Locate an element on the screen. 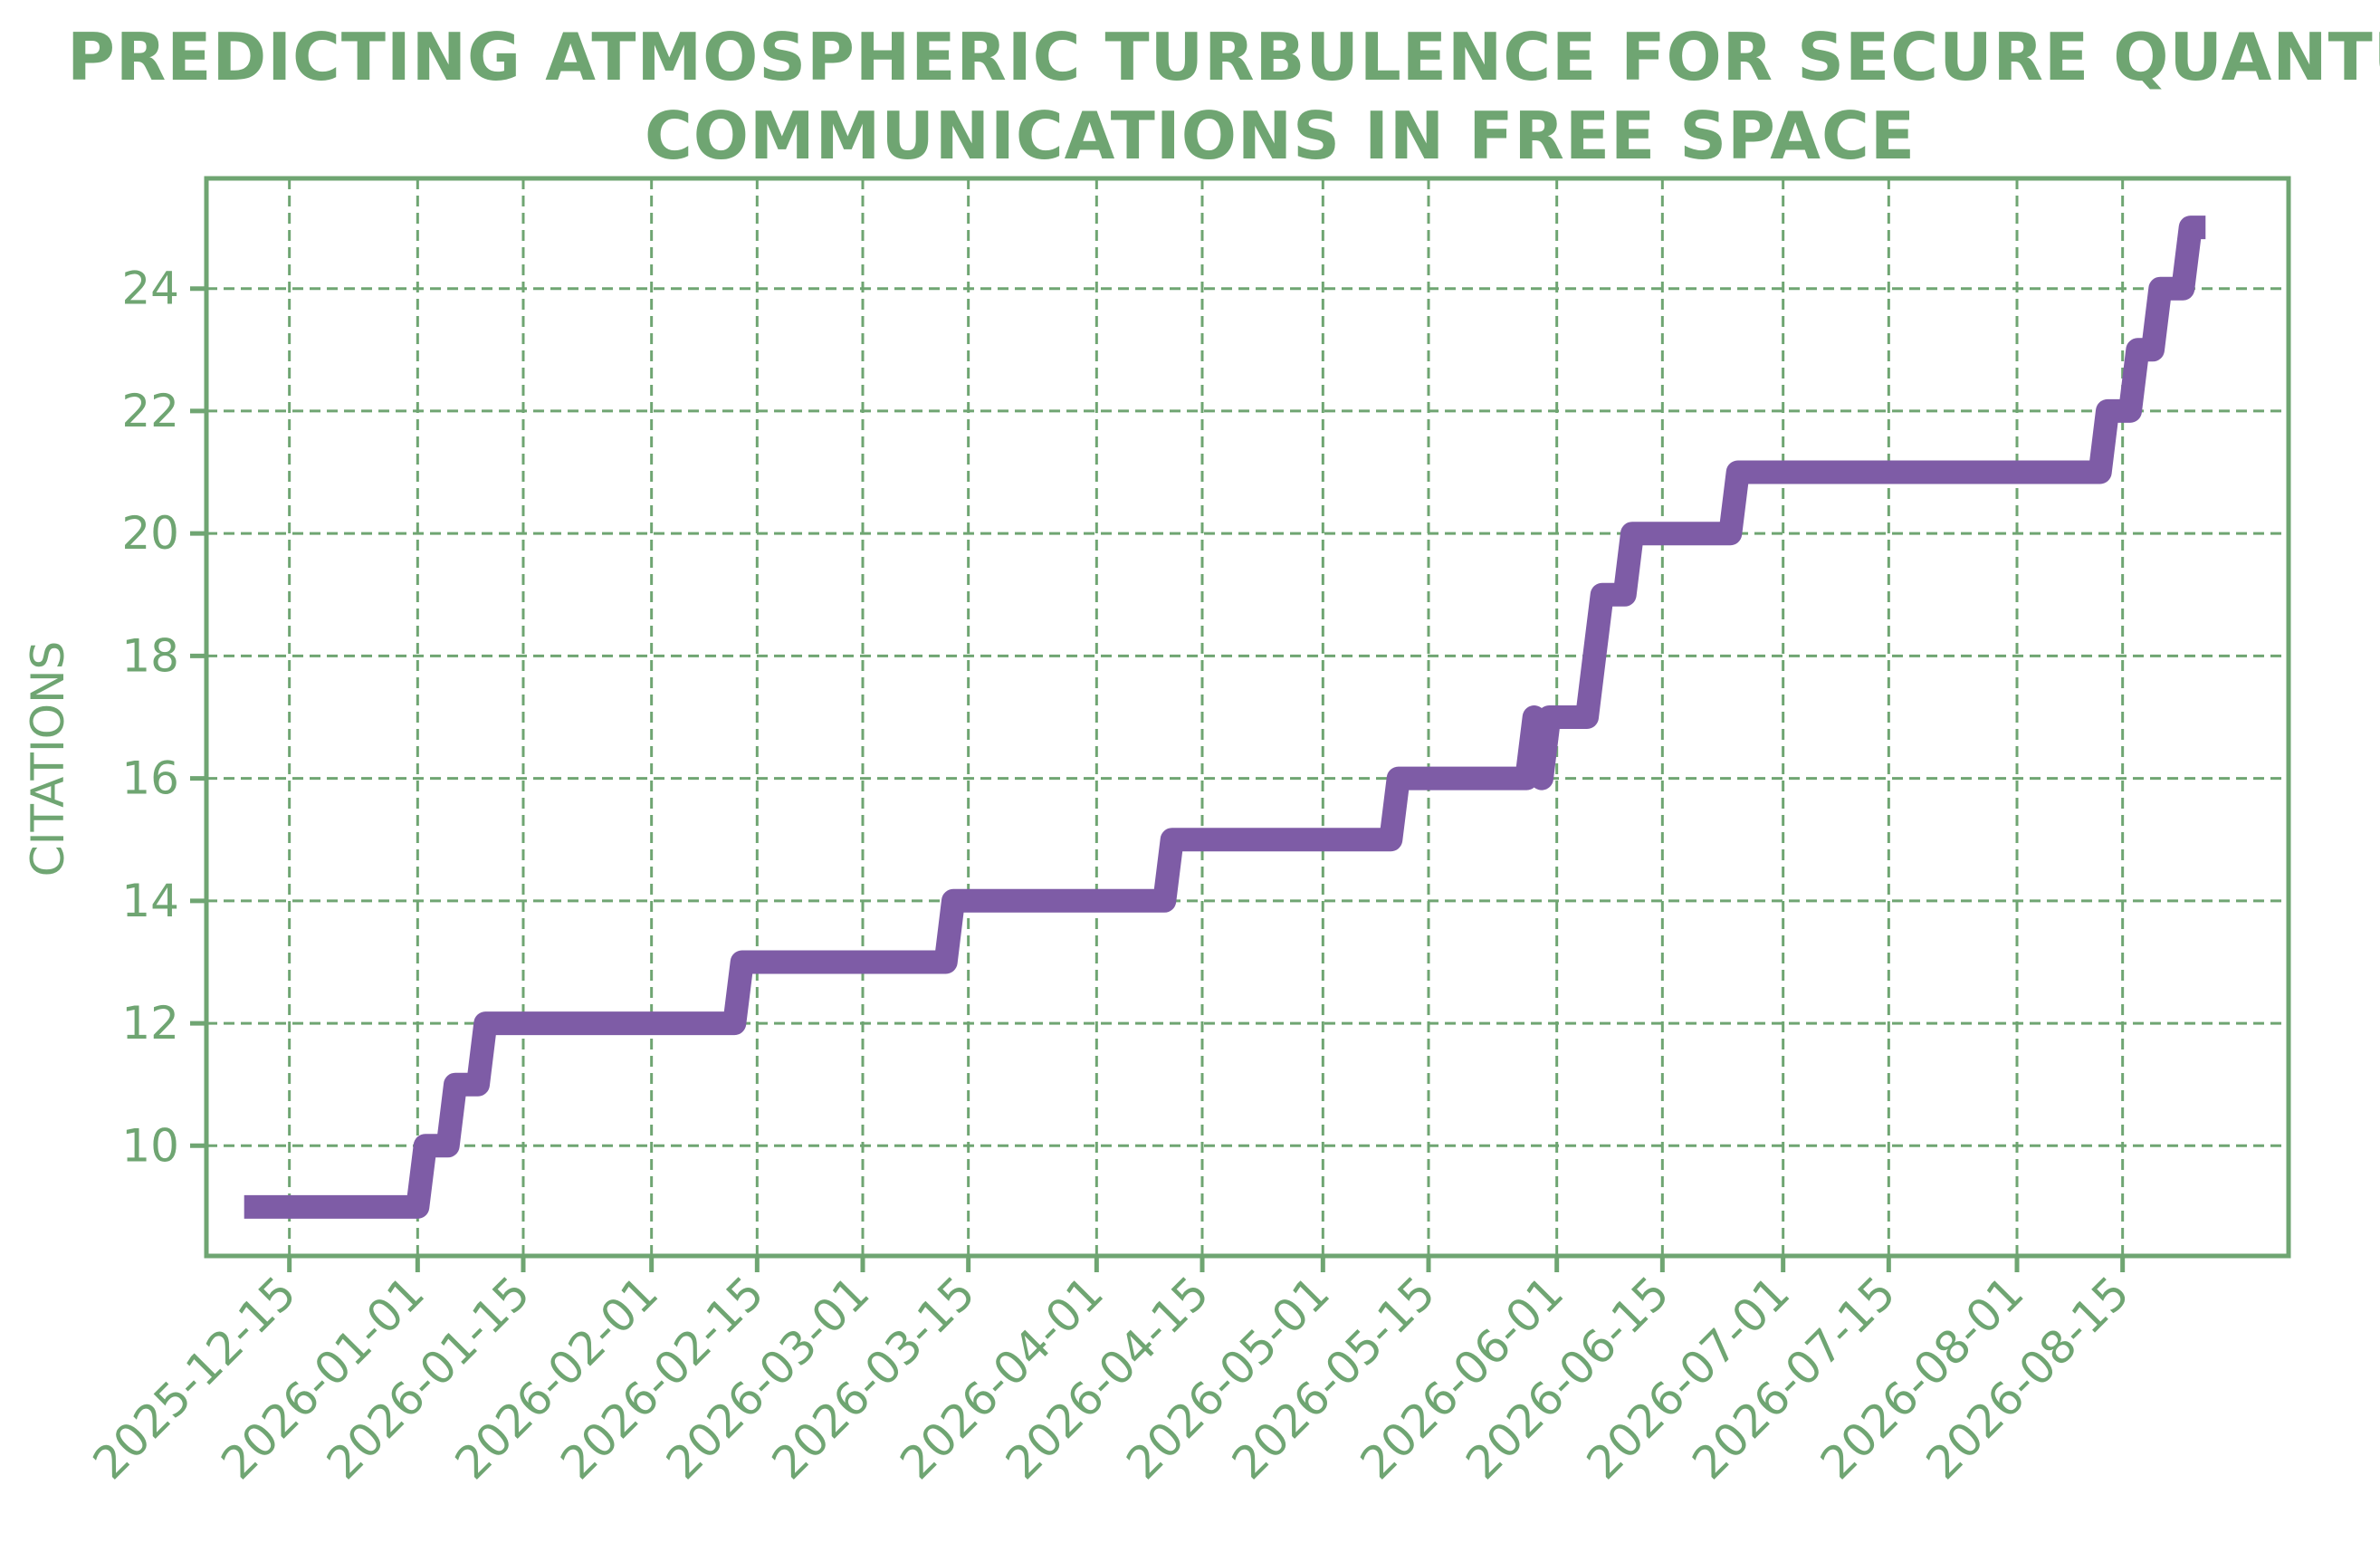 The image size is (2380, 1562). y-tick-label-1: 12 is located at coordinates (150, 1023).